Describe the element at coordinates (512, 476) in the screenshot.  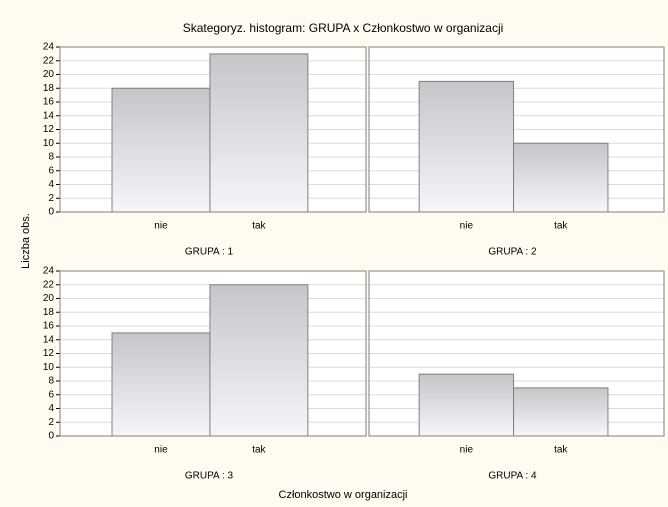
I see `panel-label: GRUPA : 4` at that location.